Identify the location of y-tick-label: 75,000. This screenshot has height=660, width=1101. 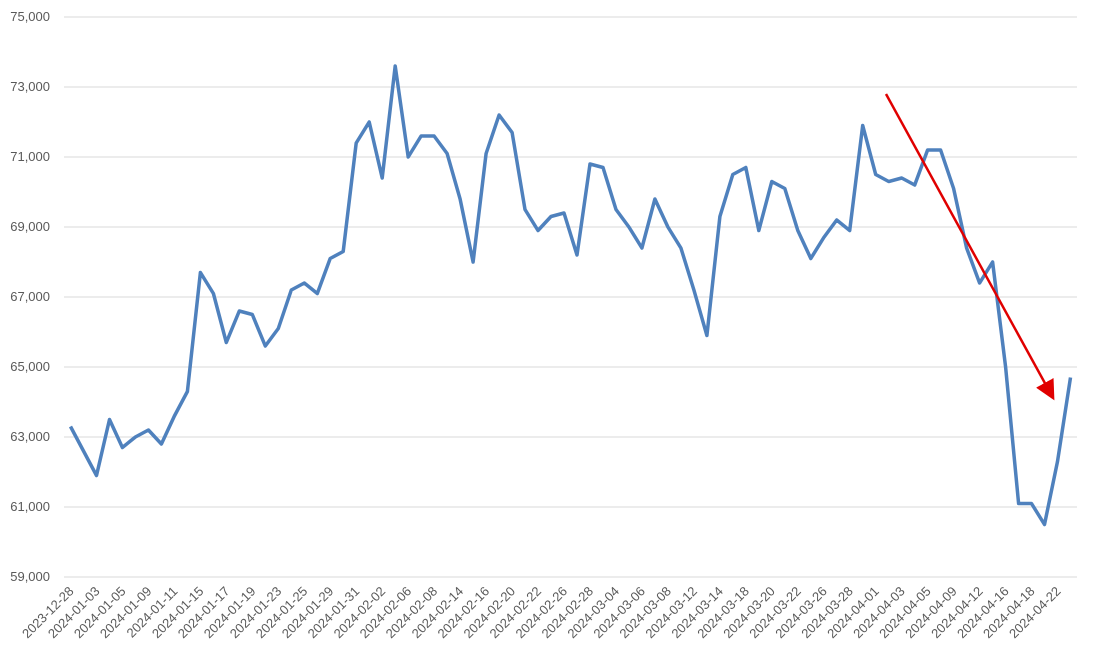
(30, 16).